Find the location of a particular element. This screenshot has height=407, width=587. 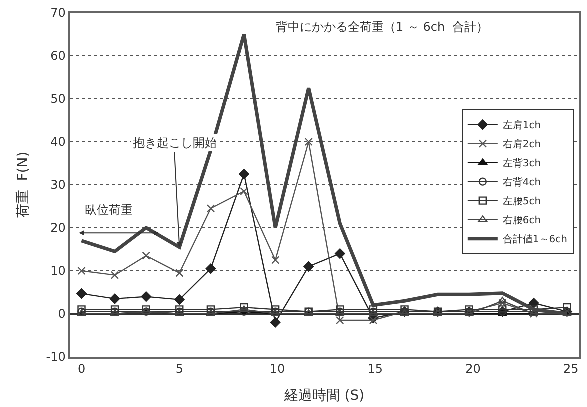

legend-label: 右腰6ch is located at coordinates (522, 221).